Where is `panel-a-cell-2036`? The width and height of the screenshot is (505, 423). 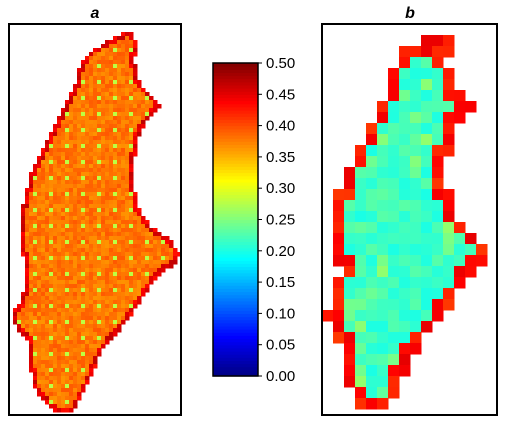
panel-a-cell-2036 is located at coordinates (75, 358).